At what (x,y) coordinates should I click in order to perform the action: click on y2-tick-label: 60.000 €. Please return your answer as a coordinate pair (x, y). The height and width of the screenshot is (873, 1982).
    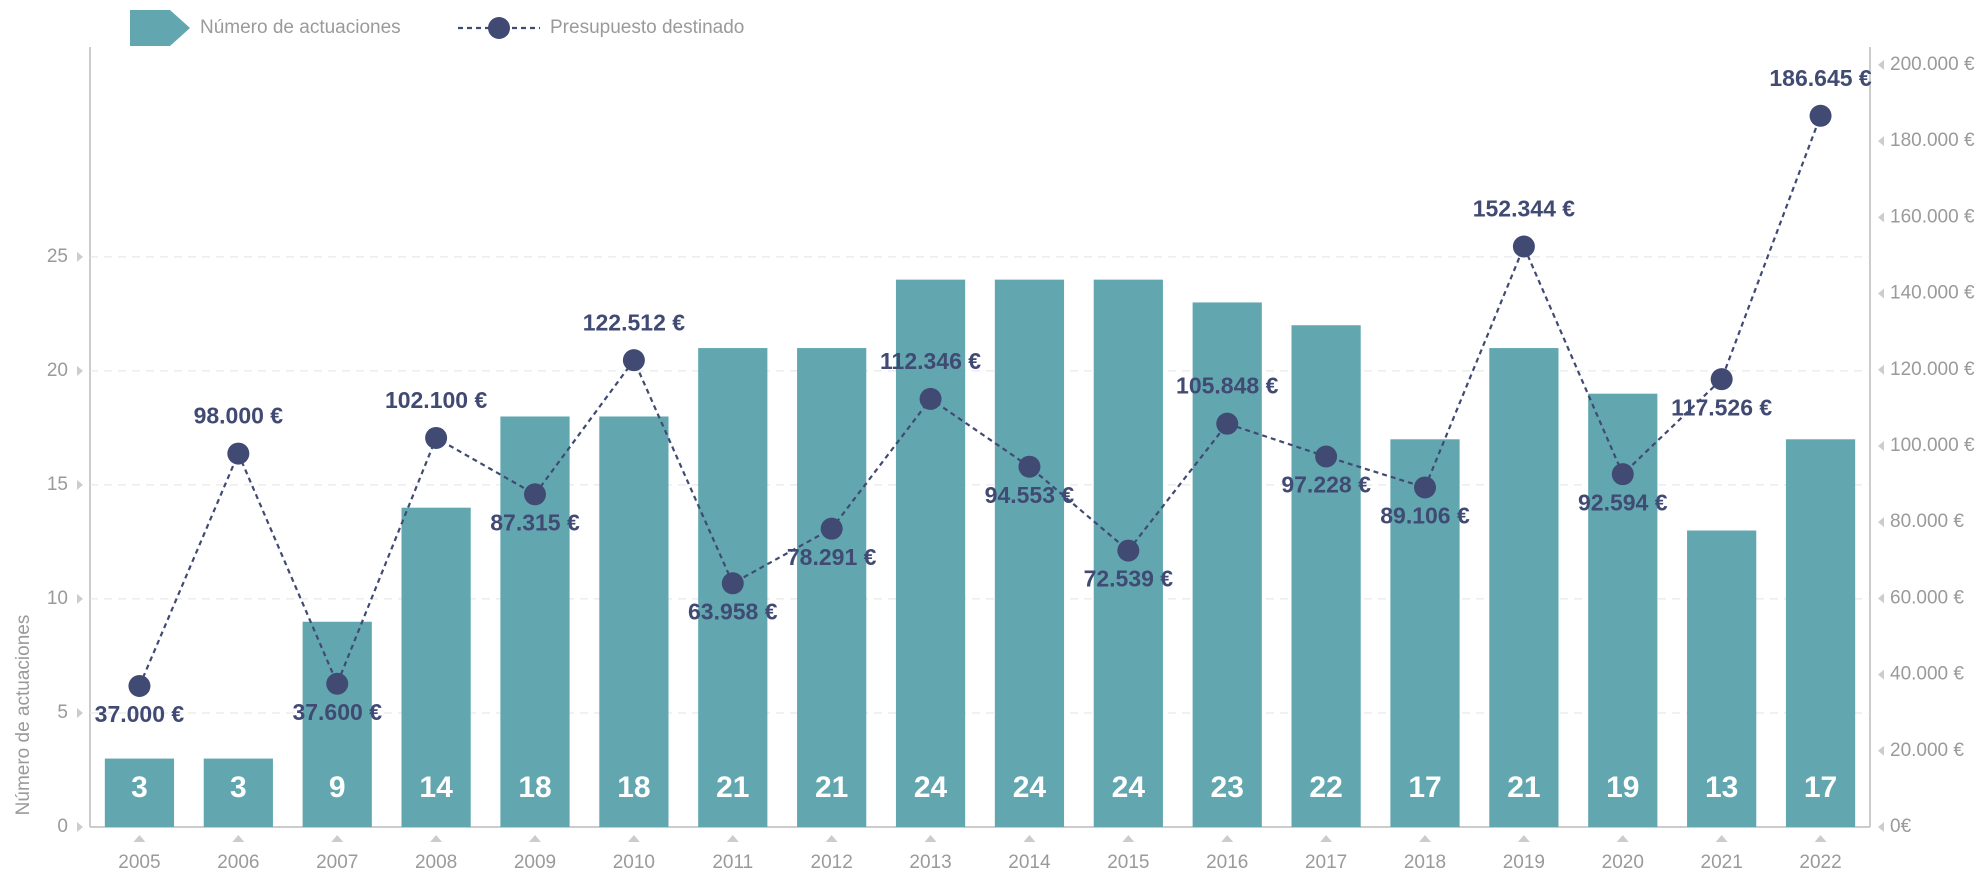
    Looking at the image, I should click on (1927, 597).